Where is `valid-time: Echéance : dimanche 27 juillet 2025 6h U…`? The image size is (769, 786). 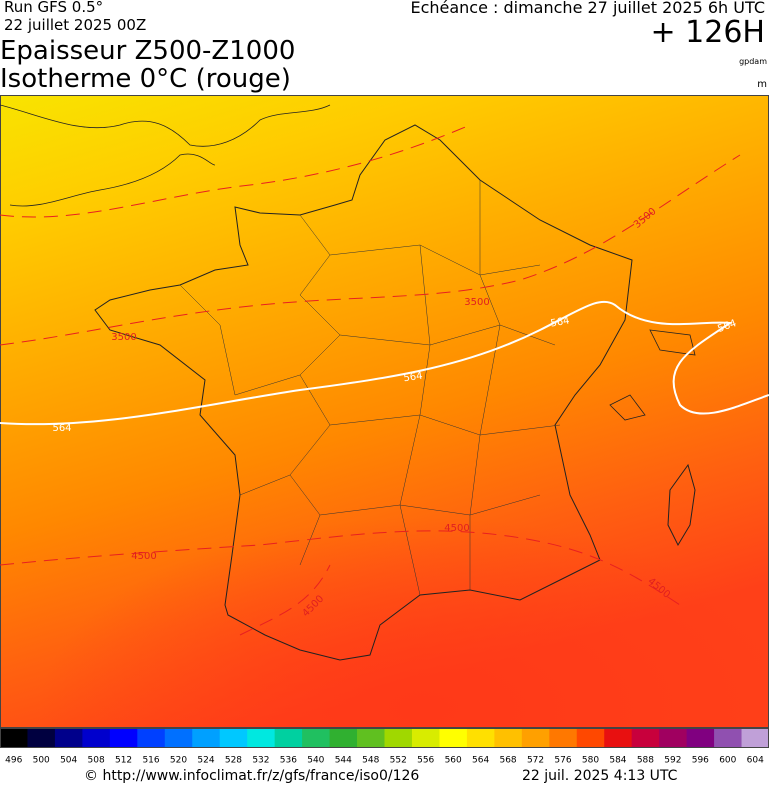
valid-time: Echéance : dimanche 27 juillet 2025 6h U… is located at coordinates (587, 8).